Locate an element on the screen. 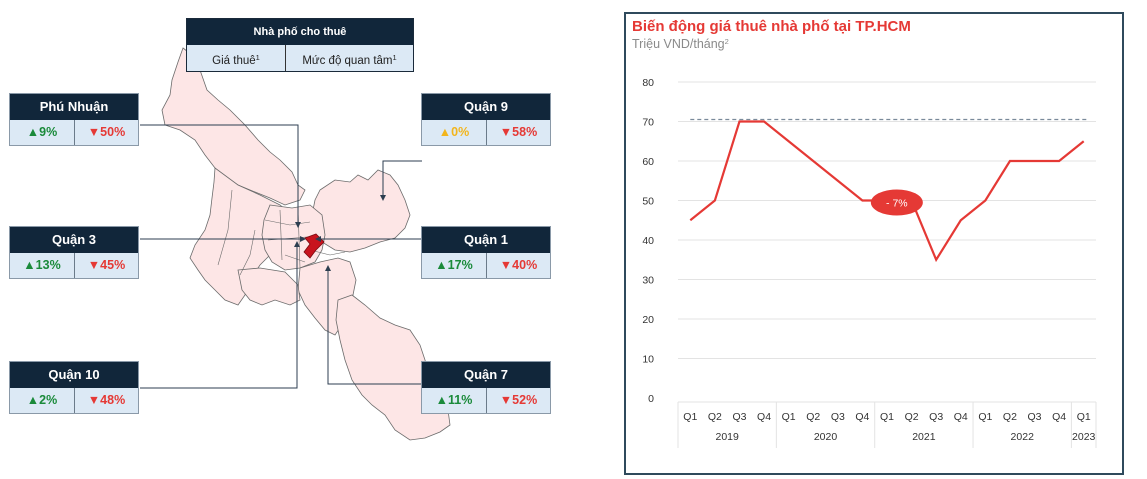 The image size is (1147, 479). y-tick-label: 20 is located at coordinates (648, 320).